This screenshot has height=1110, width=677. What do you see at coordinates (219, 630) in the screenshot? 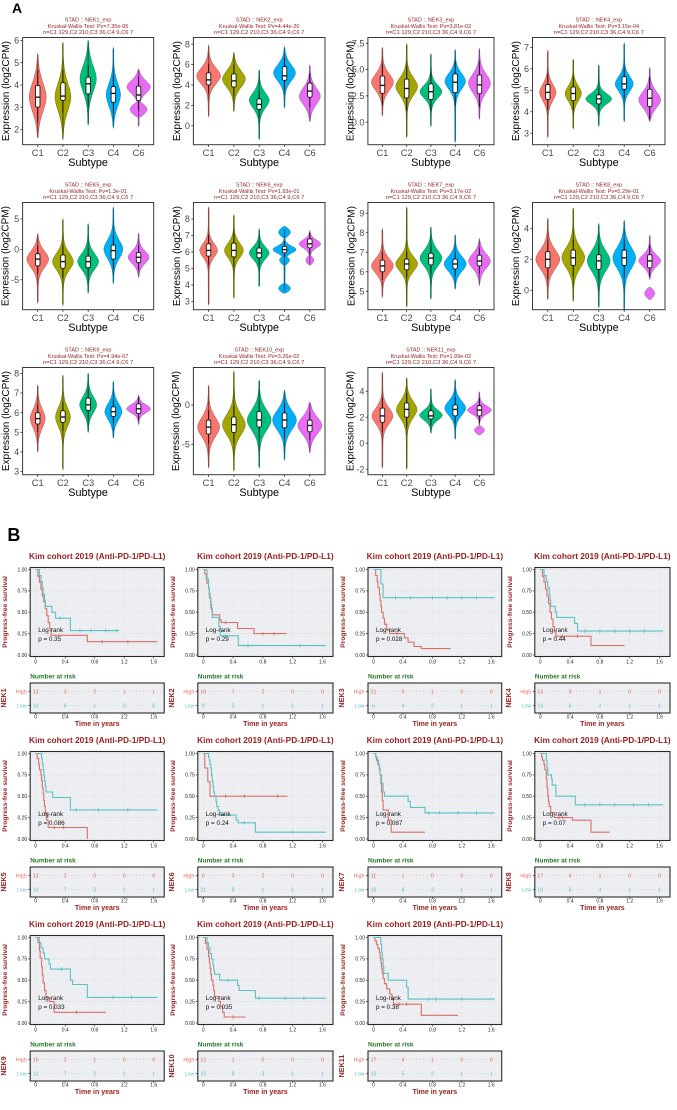
I see `svg-text: Log-rank` at bounding box center [219, 630].